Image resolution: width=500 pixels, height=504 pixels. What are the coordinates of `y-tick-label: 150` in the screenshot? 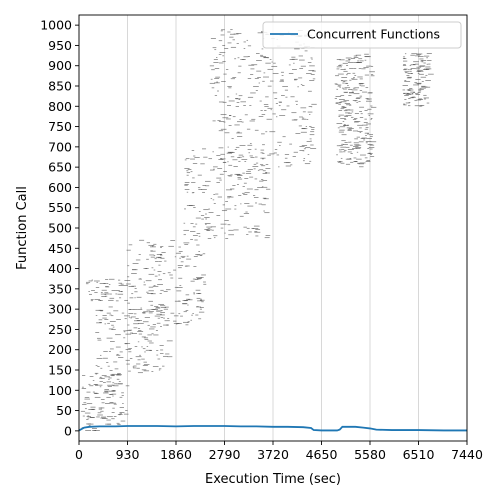 It's located at (60, 370).